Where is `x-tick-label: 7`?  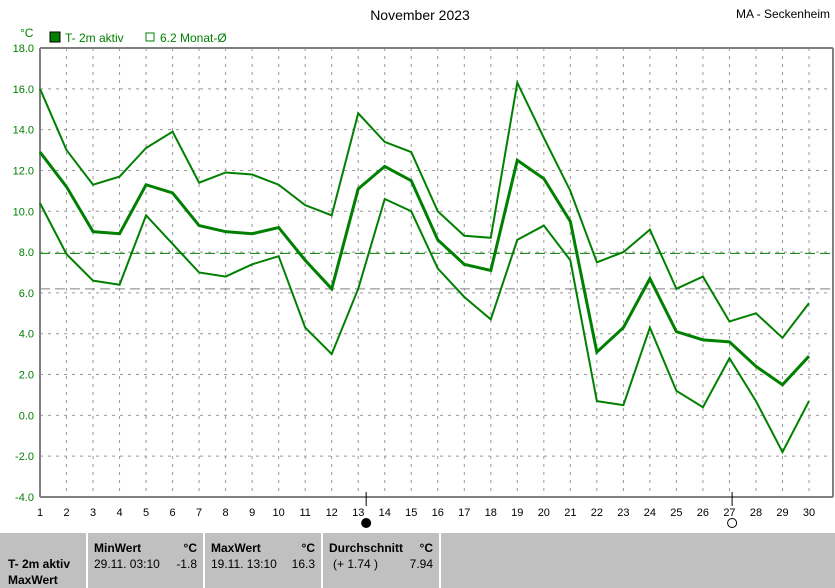
x-tick-label: 7 is located at coordinates (199, 513).